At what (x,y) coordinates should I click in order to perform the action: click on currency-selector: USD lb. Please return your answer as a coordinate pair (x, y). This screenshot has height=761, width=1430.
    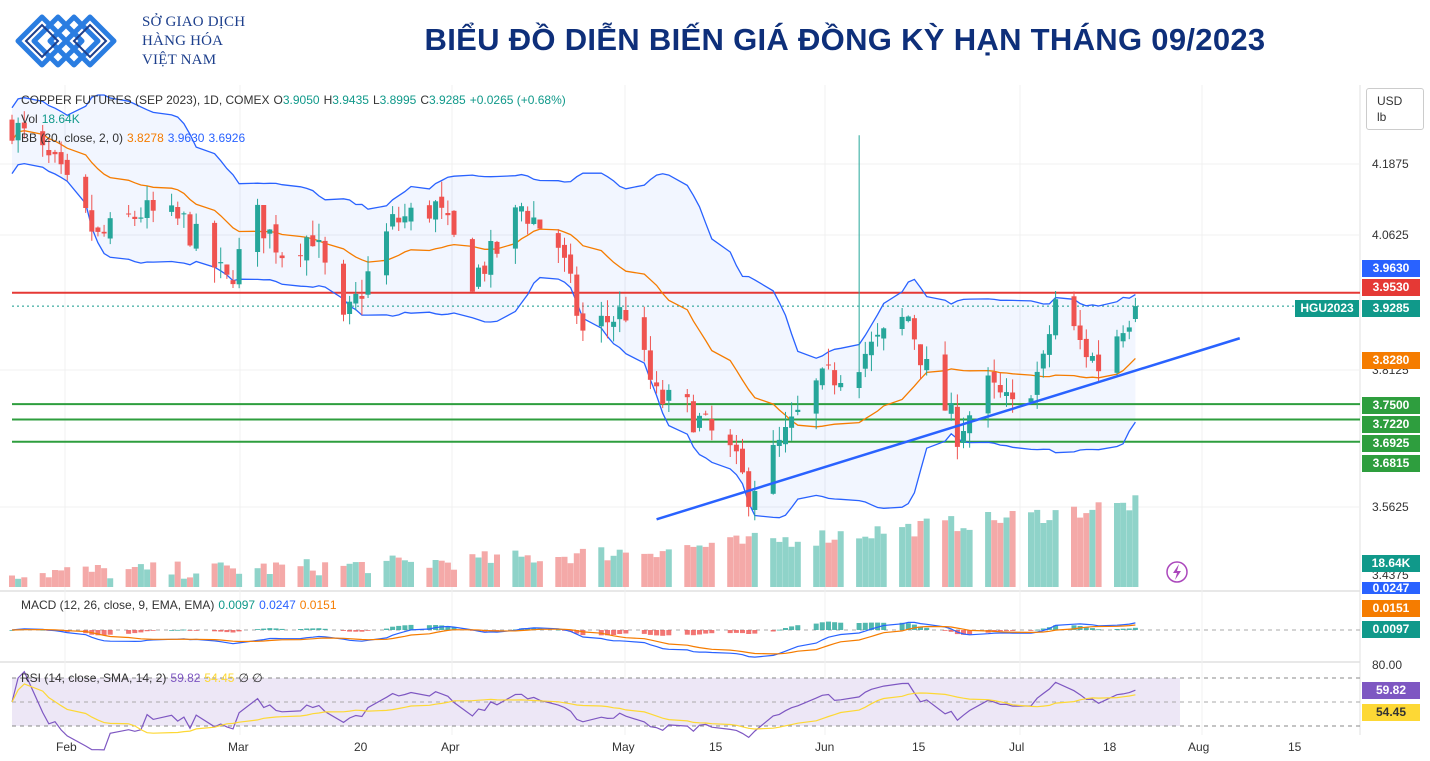
    Looking at the image, I should click on (1395, 109).